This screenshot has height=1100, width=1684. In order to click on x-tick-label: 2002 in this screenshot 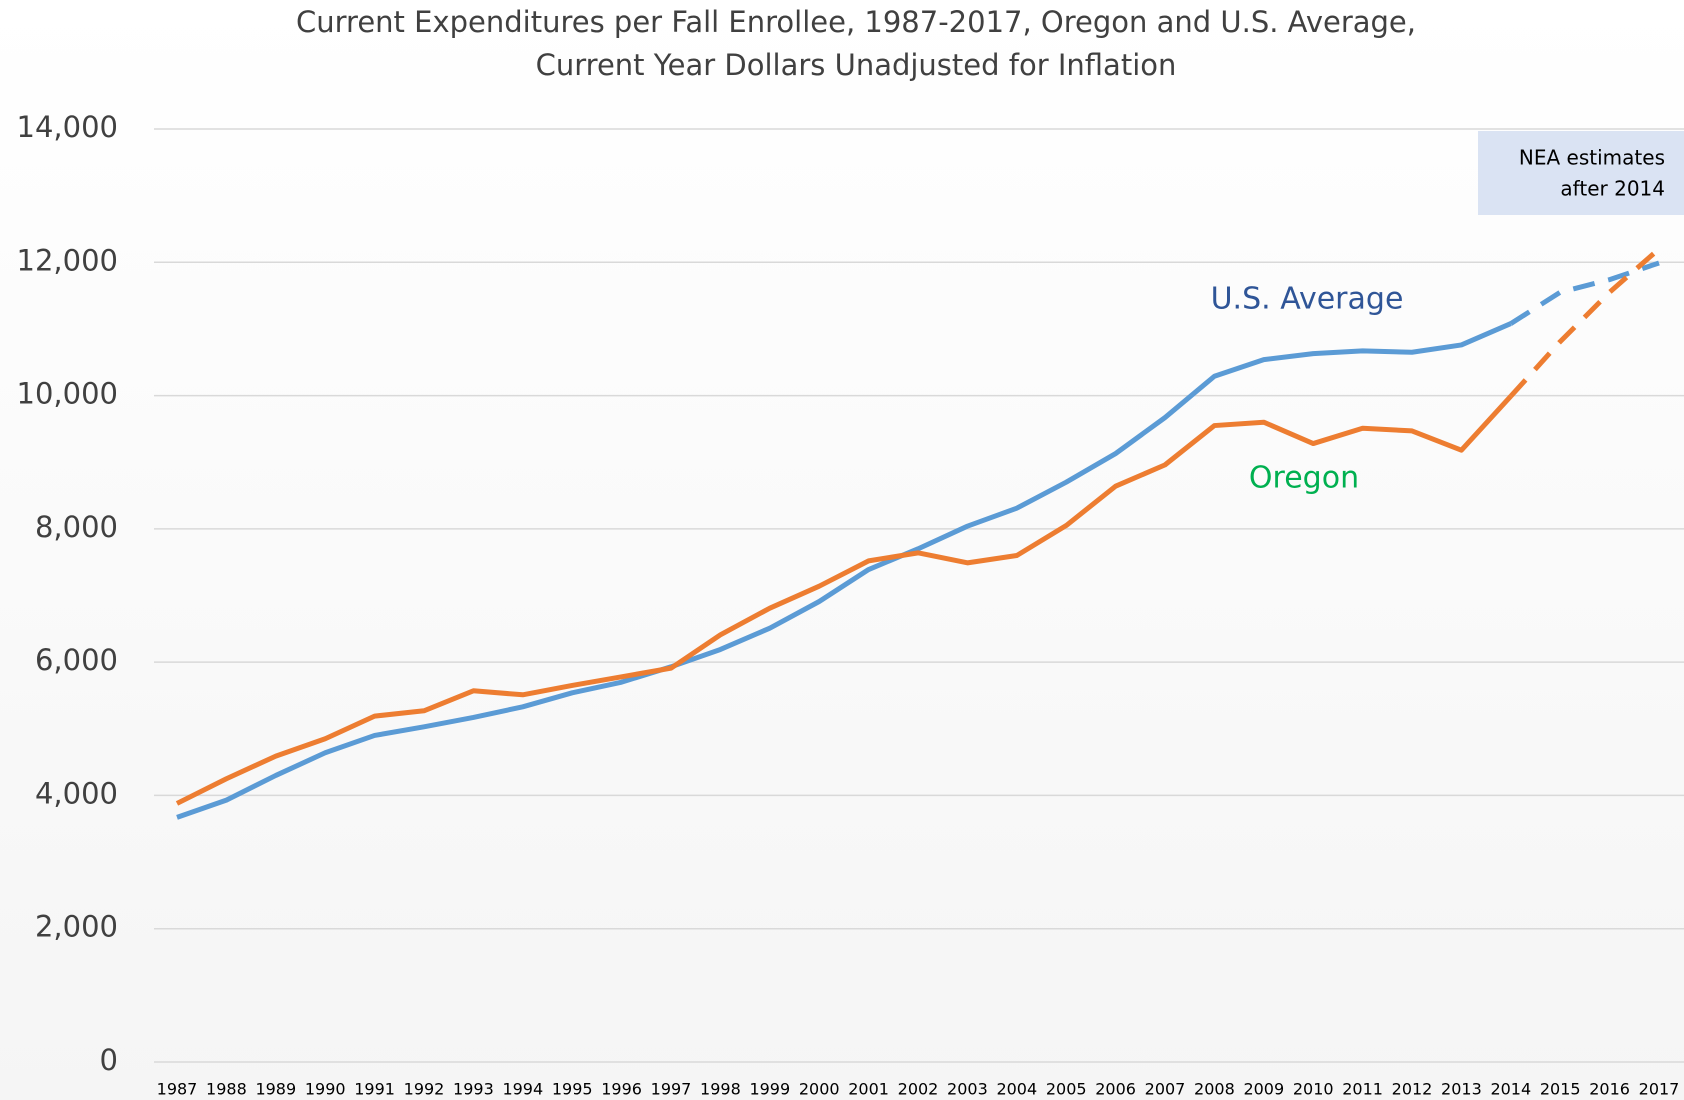, I will do `click(918, 1089)`.